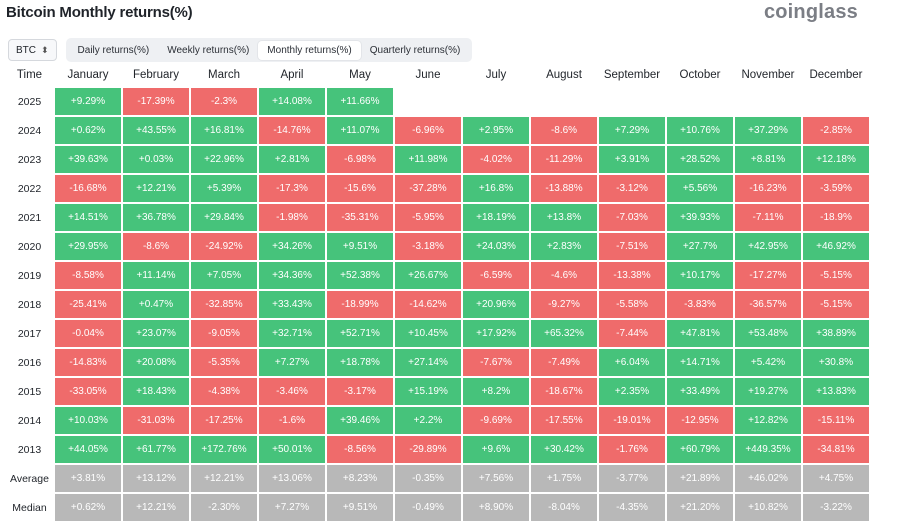  Describe the element at coordinates (836, 304) in the screenshot. I see `return-cell: -5.15%` at that location.